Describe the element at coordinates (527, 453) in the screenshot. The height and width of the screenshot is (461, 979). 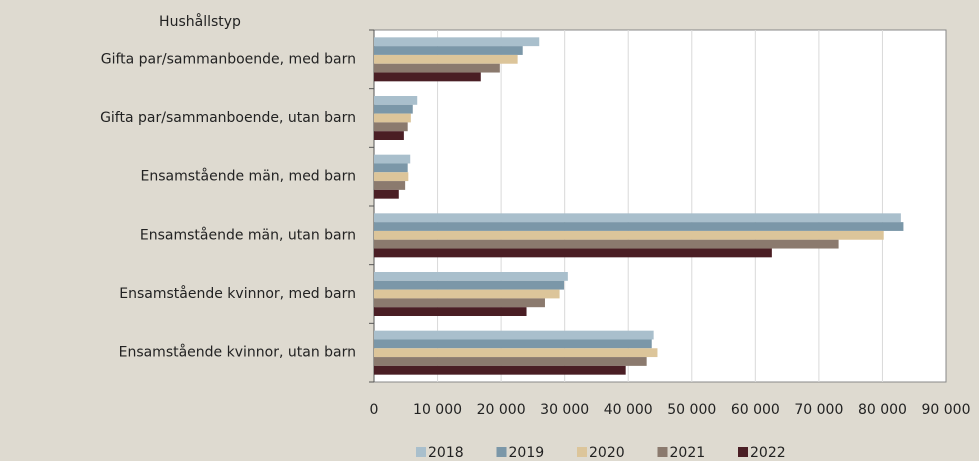
I see `legend-label: 2019` at that location.